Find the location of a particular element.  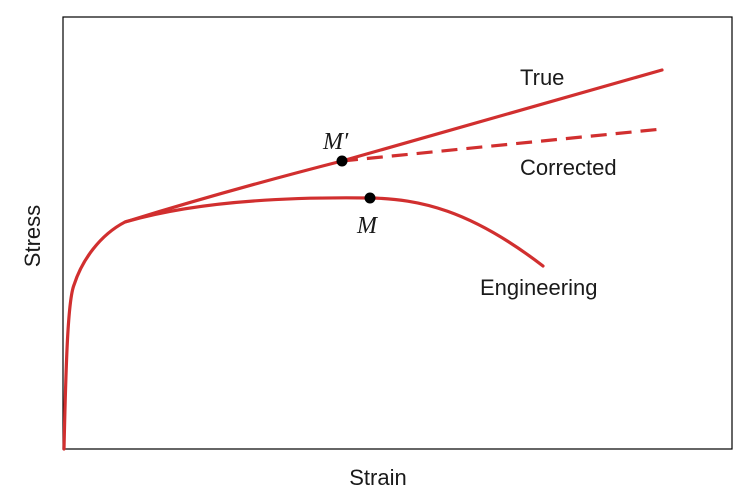

point-m-prime-label: M′ is located at coordinates (335, 142).